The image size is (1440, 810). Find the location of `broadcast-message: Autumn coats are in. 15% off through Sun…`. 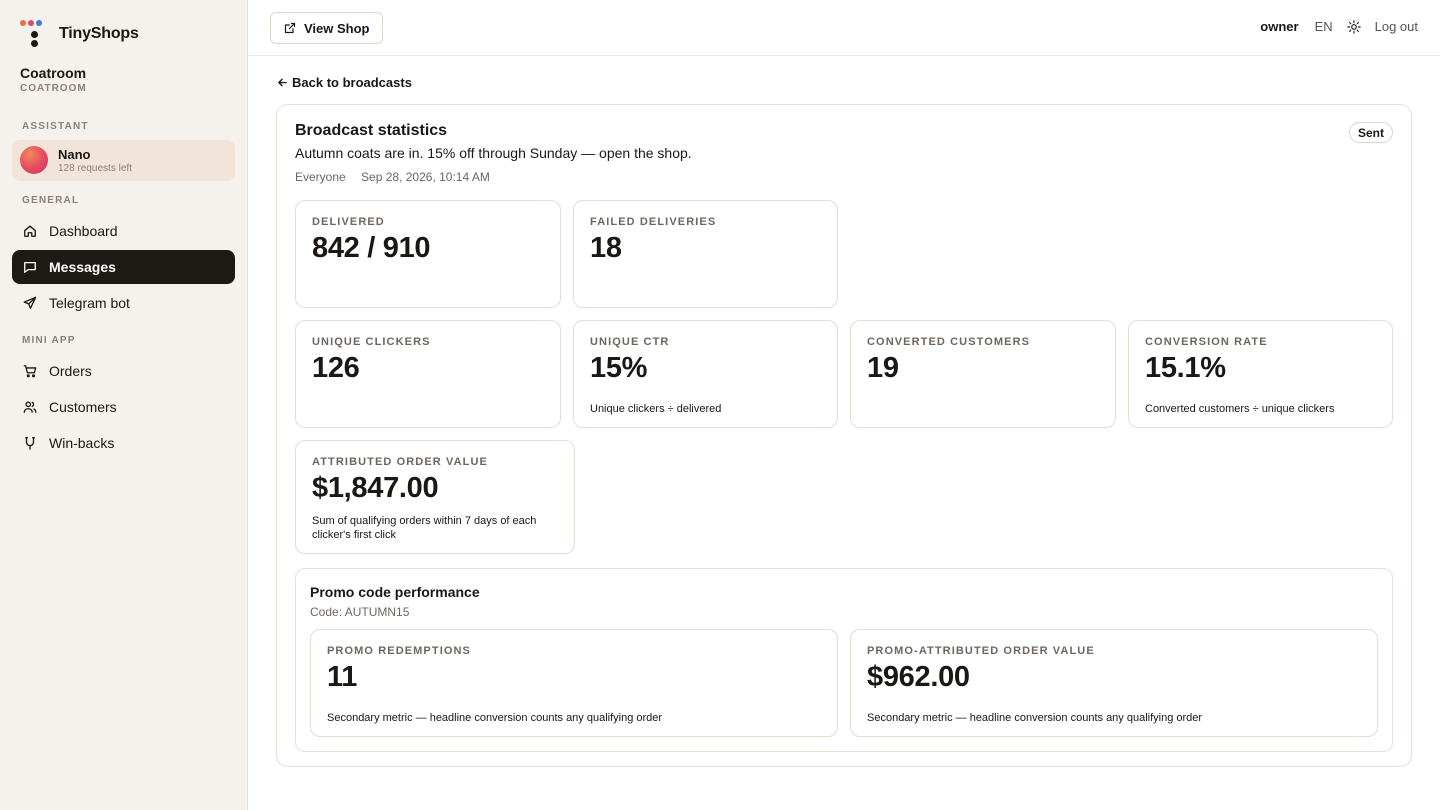

broadcast-message: Autumn coats are in. 15% off through Sun… is located at coordinates (493, 153).